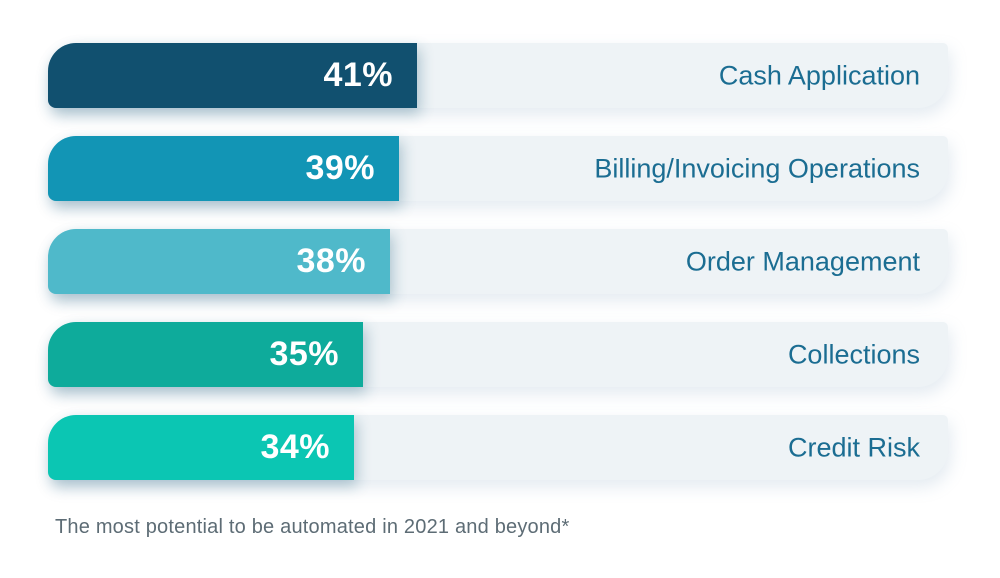 Image resolution: width=1000 pixels, height=578 pixels. What do you see at coordinates (802, 261) in the screenshot?
I see `bar-category-label: Order Management` at bounding box center [802, 261].